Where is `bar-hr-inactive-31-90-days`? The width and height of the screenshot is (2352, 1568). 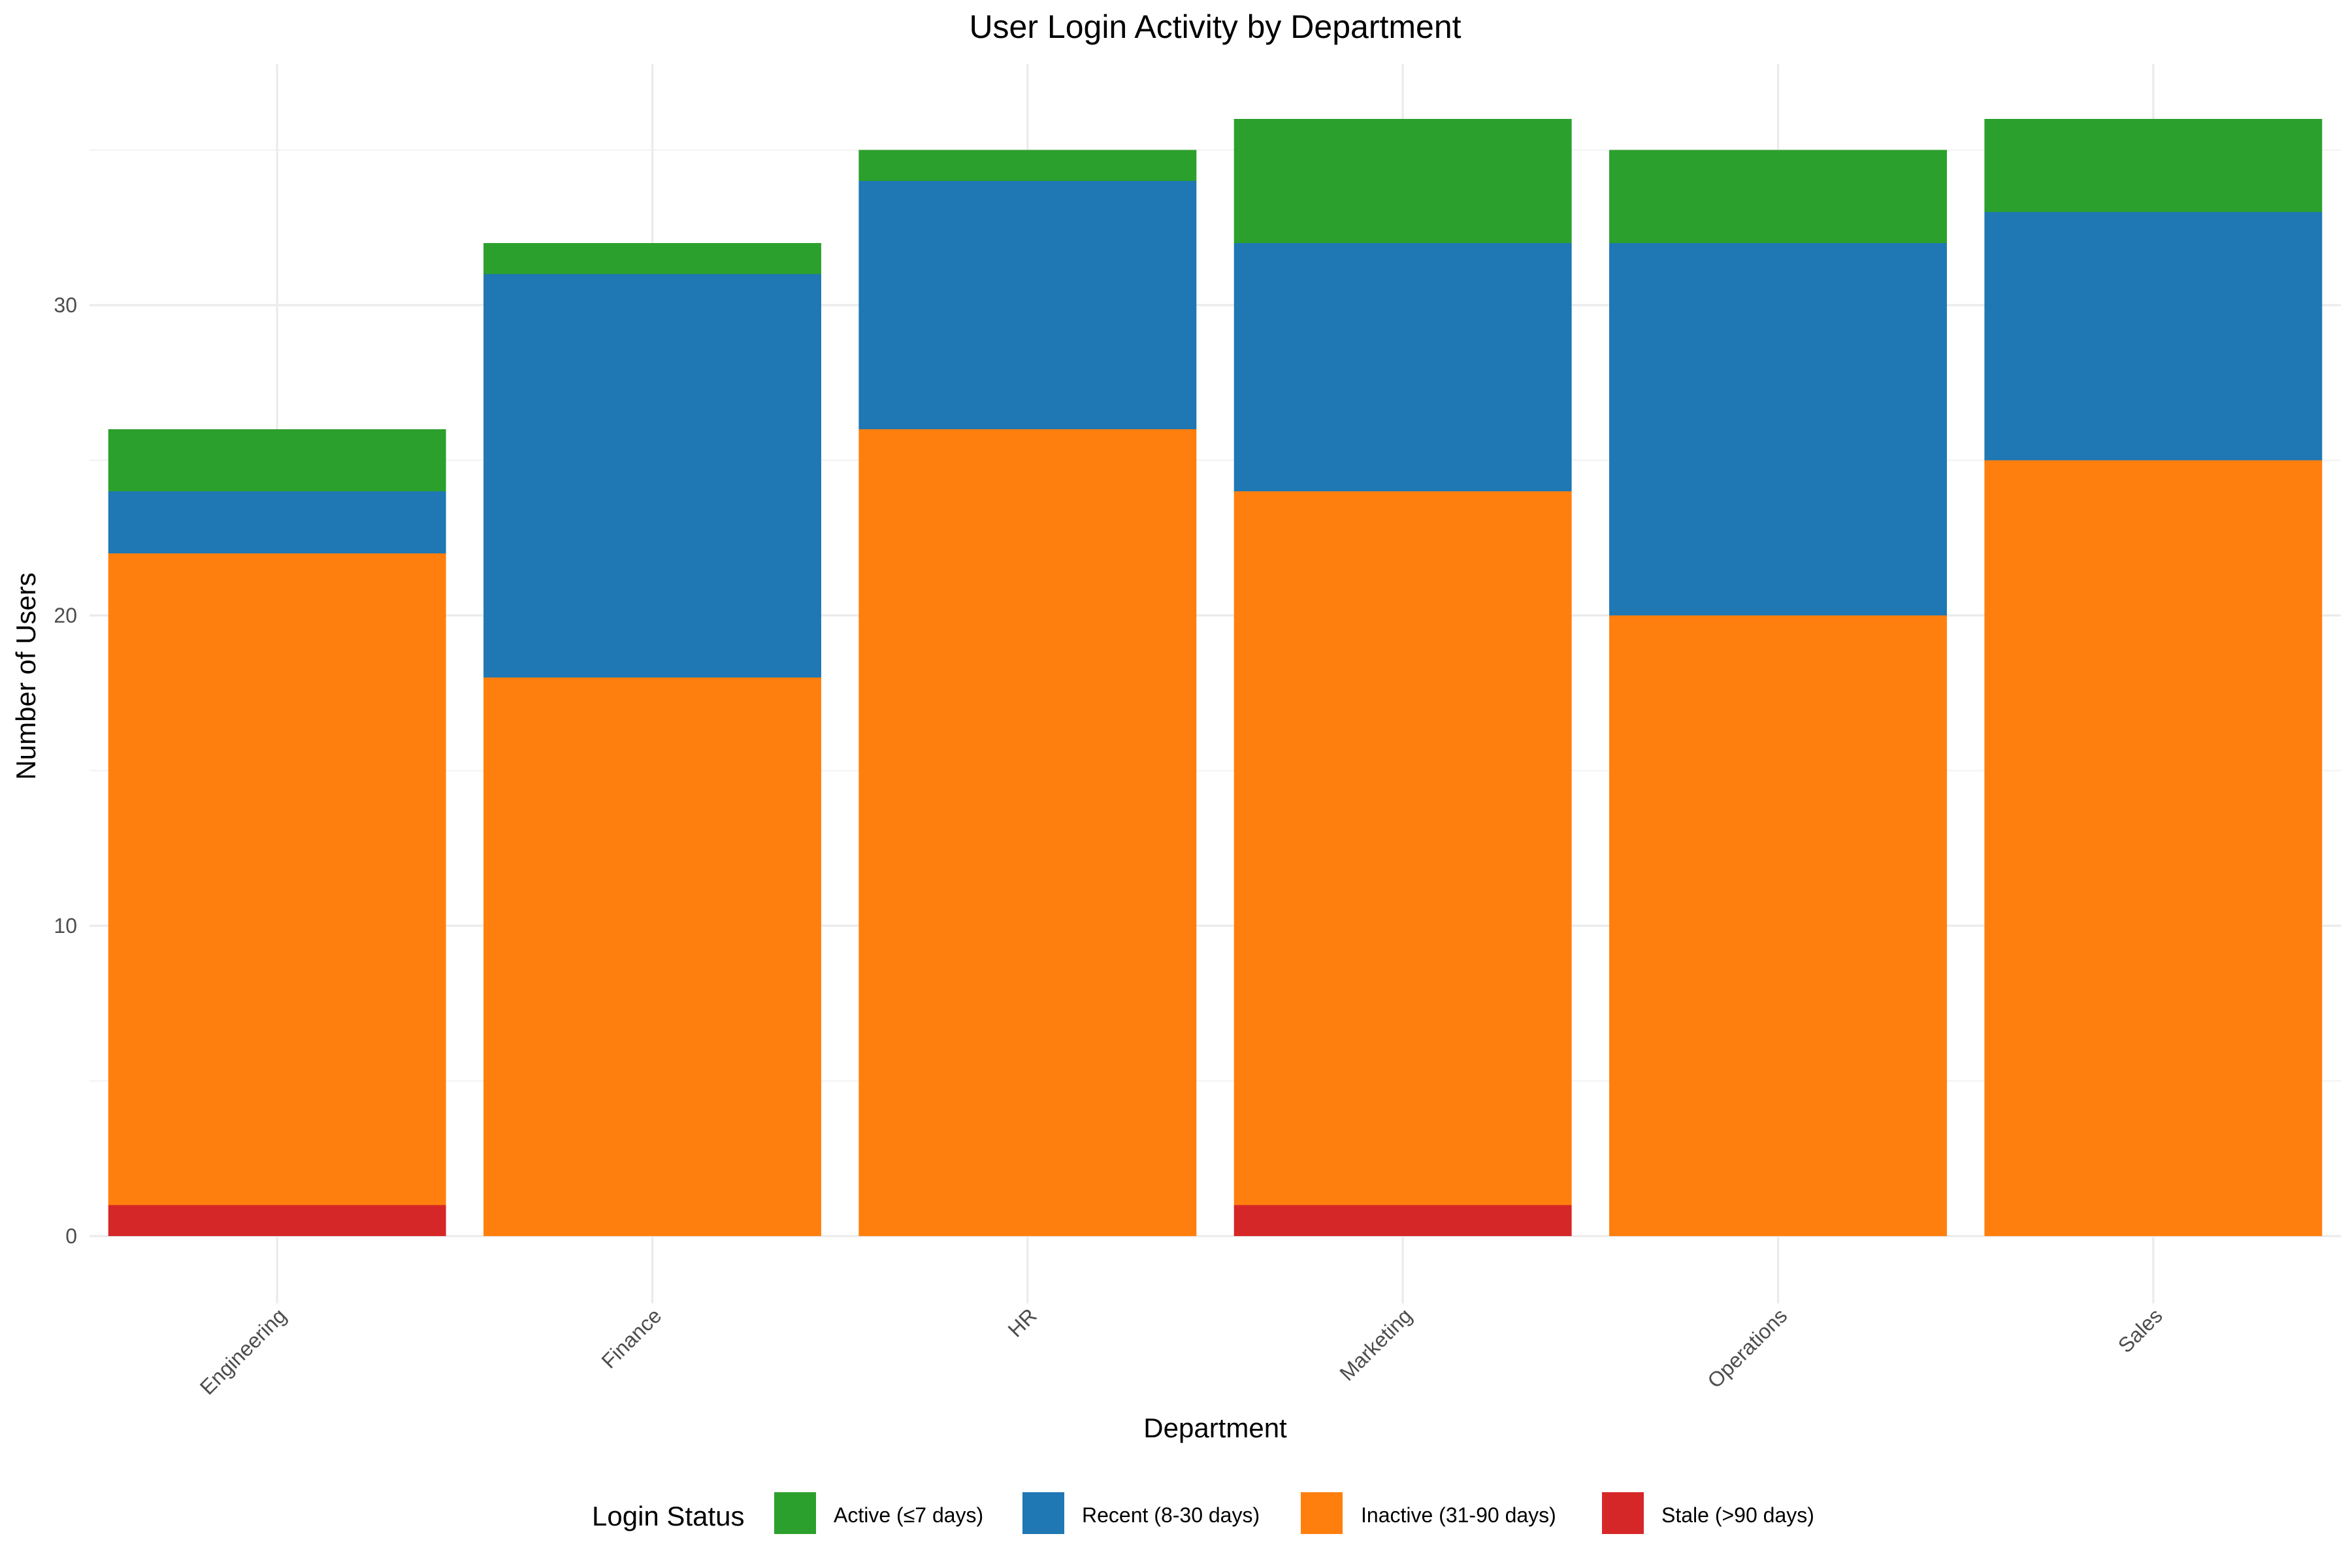
bar-hr-inactive-31-90-days is located at coordinates (1027, 832).